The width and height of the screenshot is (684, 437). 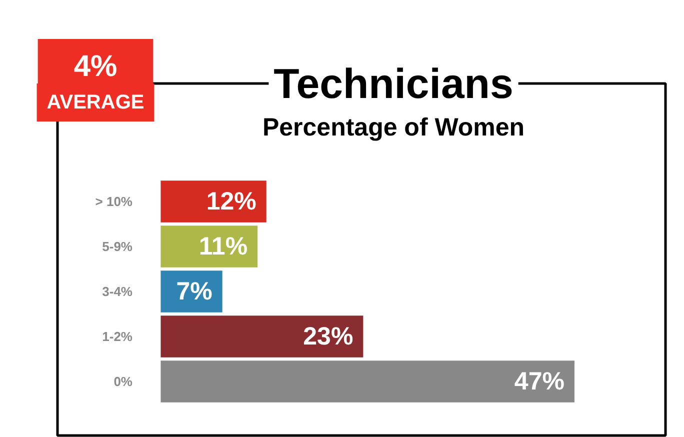 What do you see at coordinates (394, 83) in the screenshot?
I see `chart-title: Technicians` at bounding box center [394, 83].